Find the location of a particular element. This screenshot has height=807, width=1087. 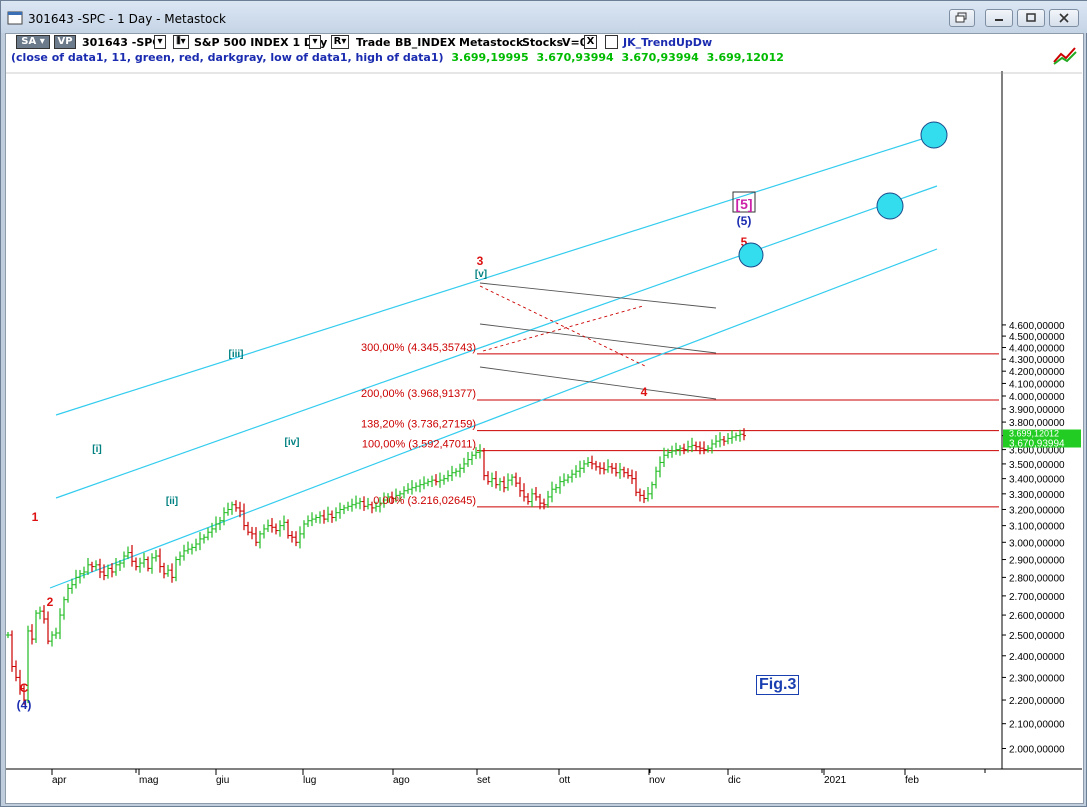

wave-label-blue: (4) is located at coordinates (24, 705).